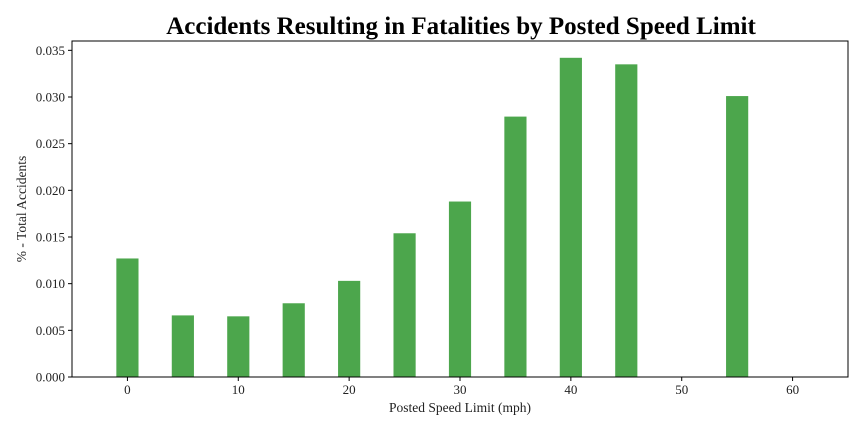 This screenshot has width=864, height=432. I want to click on y-tick-label: 0.035, so click(50, 50).